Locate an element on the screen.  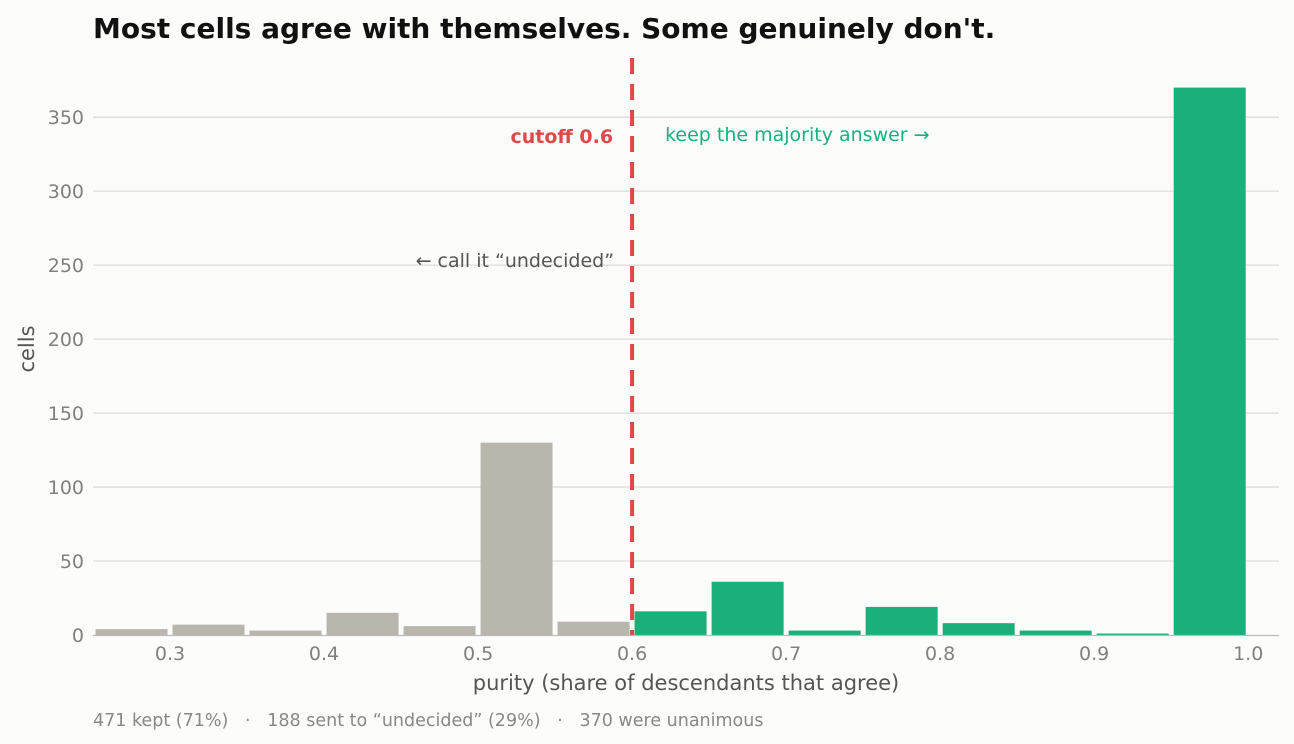
y-tick-label: 200 is located at coordinates (66, 340).